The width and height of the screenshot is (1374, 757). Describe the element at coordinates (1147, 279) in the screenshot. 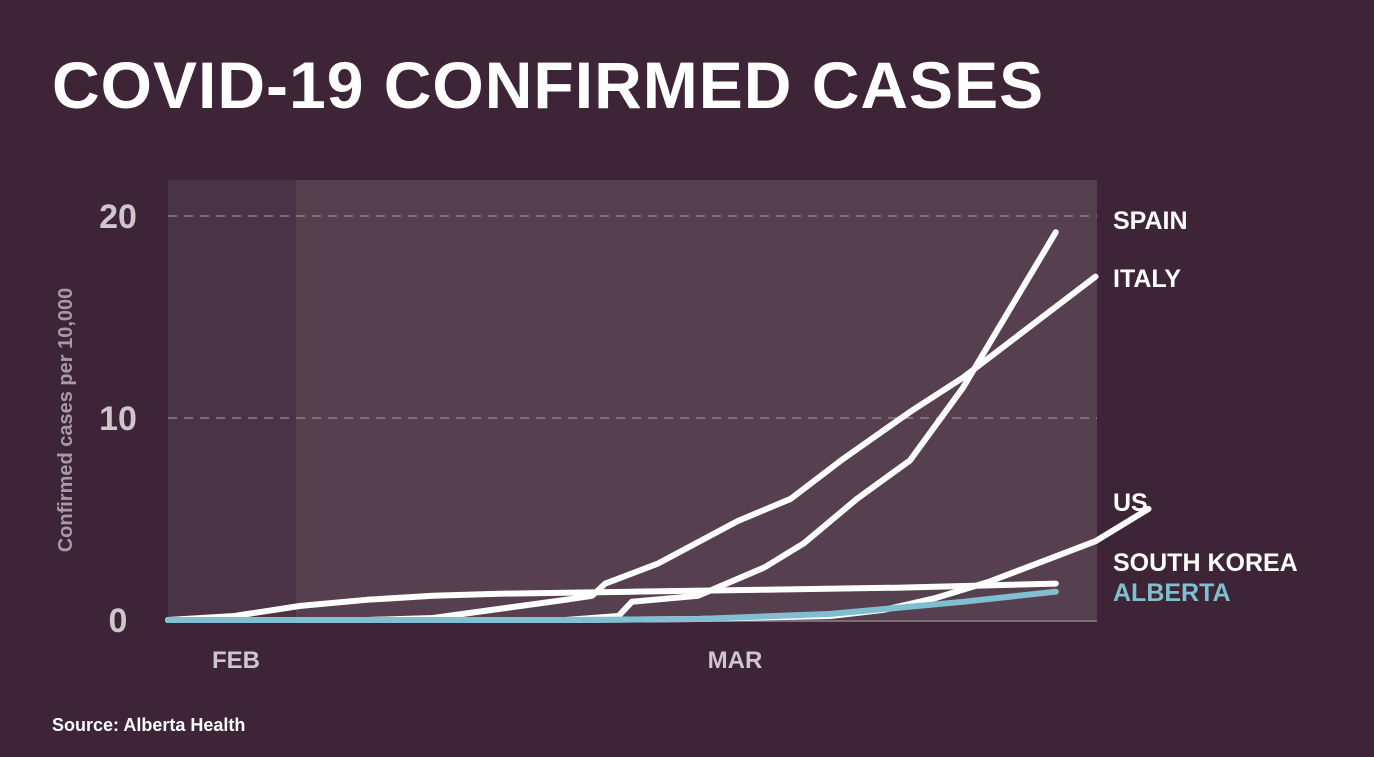

I see `series-label-italy: ITALY` at that location.